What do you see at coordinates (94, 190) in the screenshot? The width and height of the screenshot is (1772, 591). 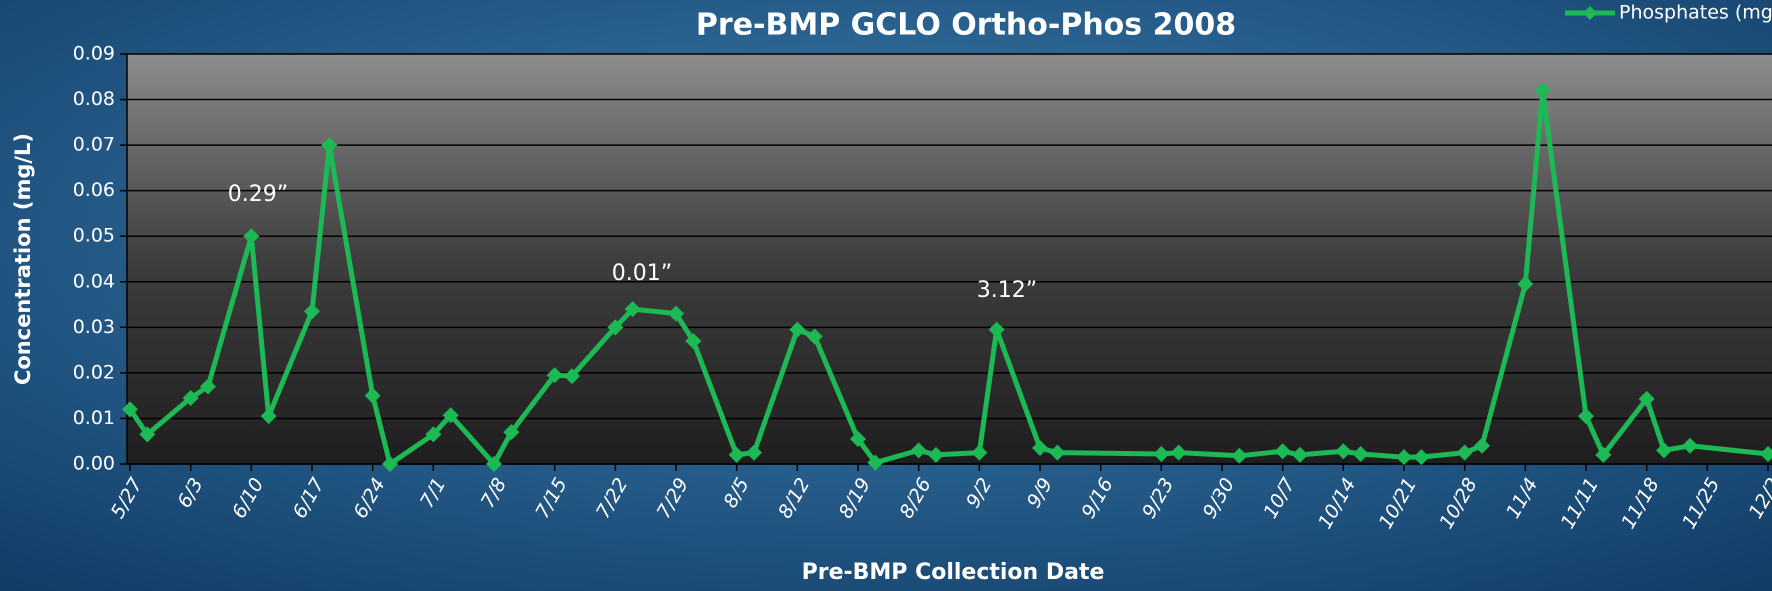 I see `y-tick-label: 0.06` at bounding box center [94, 190].